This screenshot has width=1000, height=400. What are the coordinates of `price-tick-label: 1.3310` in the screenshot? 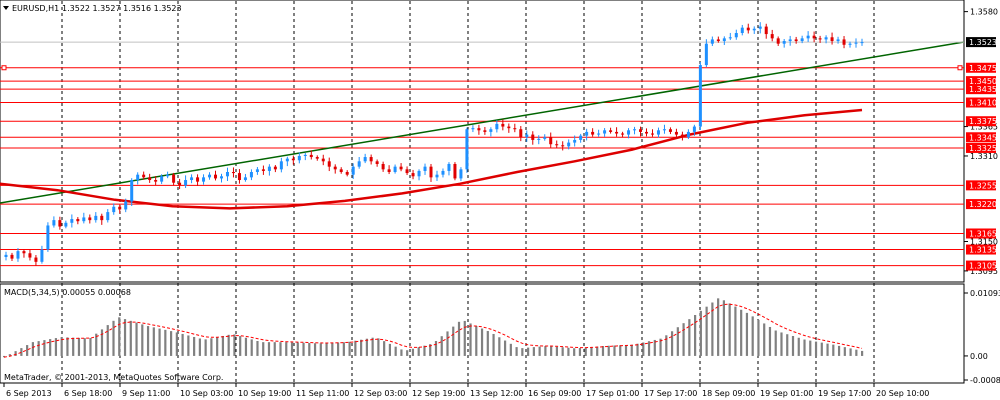 It's located at (984, 156).